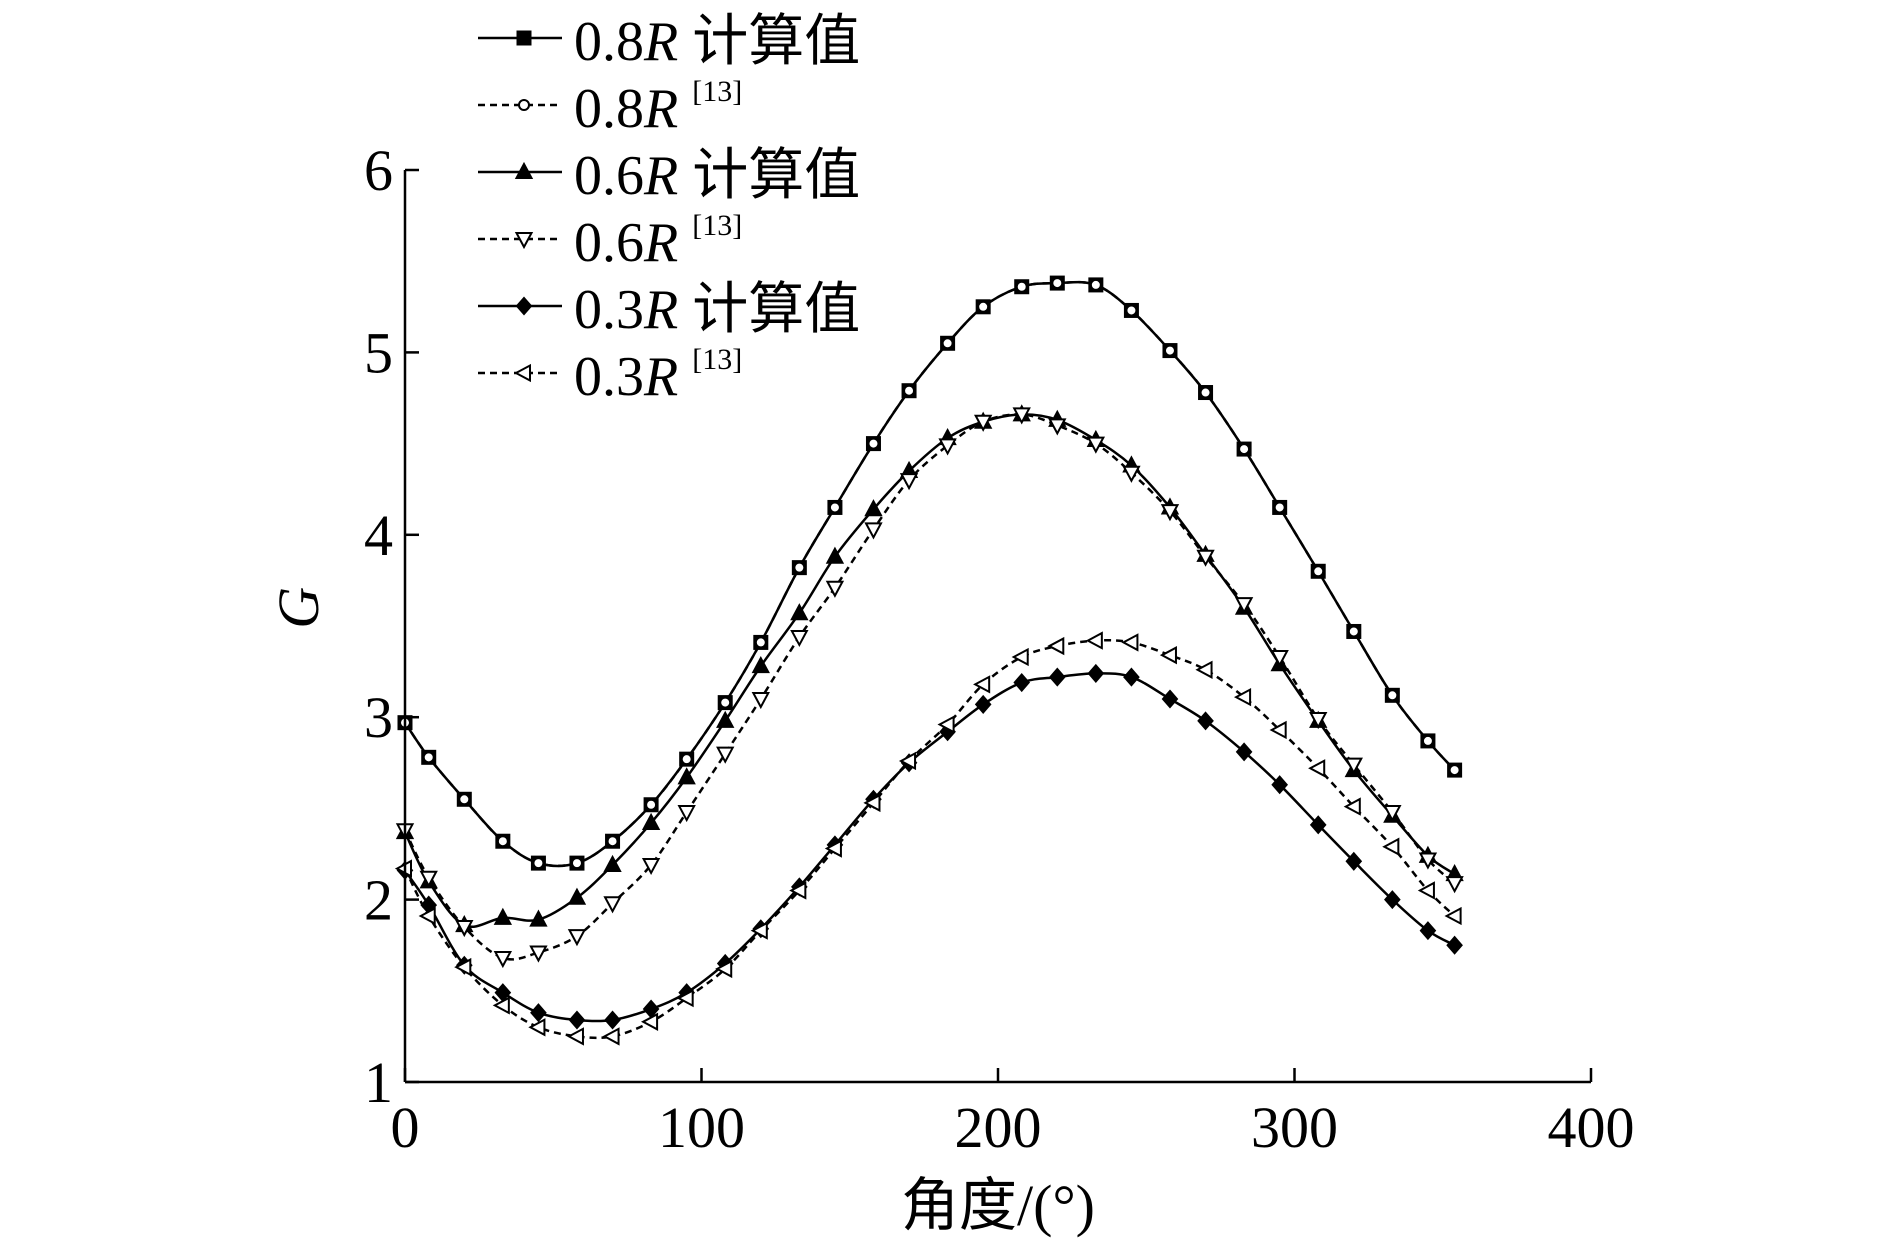 The width and height of the screenshot is (1889, 1238). What do you see at coordinates (378, 717) in the screenshot?
I see `y-tick-label: 3` at bounding box center [378, 717].